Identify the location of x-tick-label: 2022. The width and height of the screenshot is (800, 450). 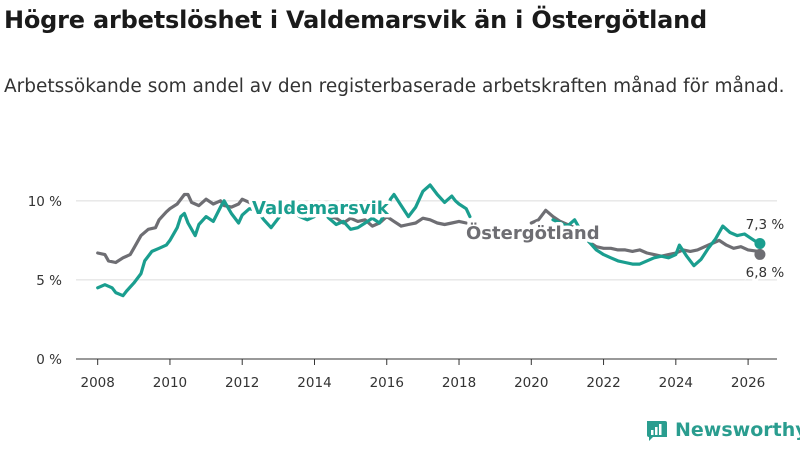
(603, 383).